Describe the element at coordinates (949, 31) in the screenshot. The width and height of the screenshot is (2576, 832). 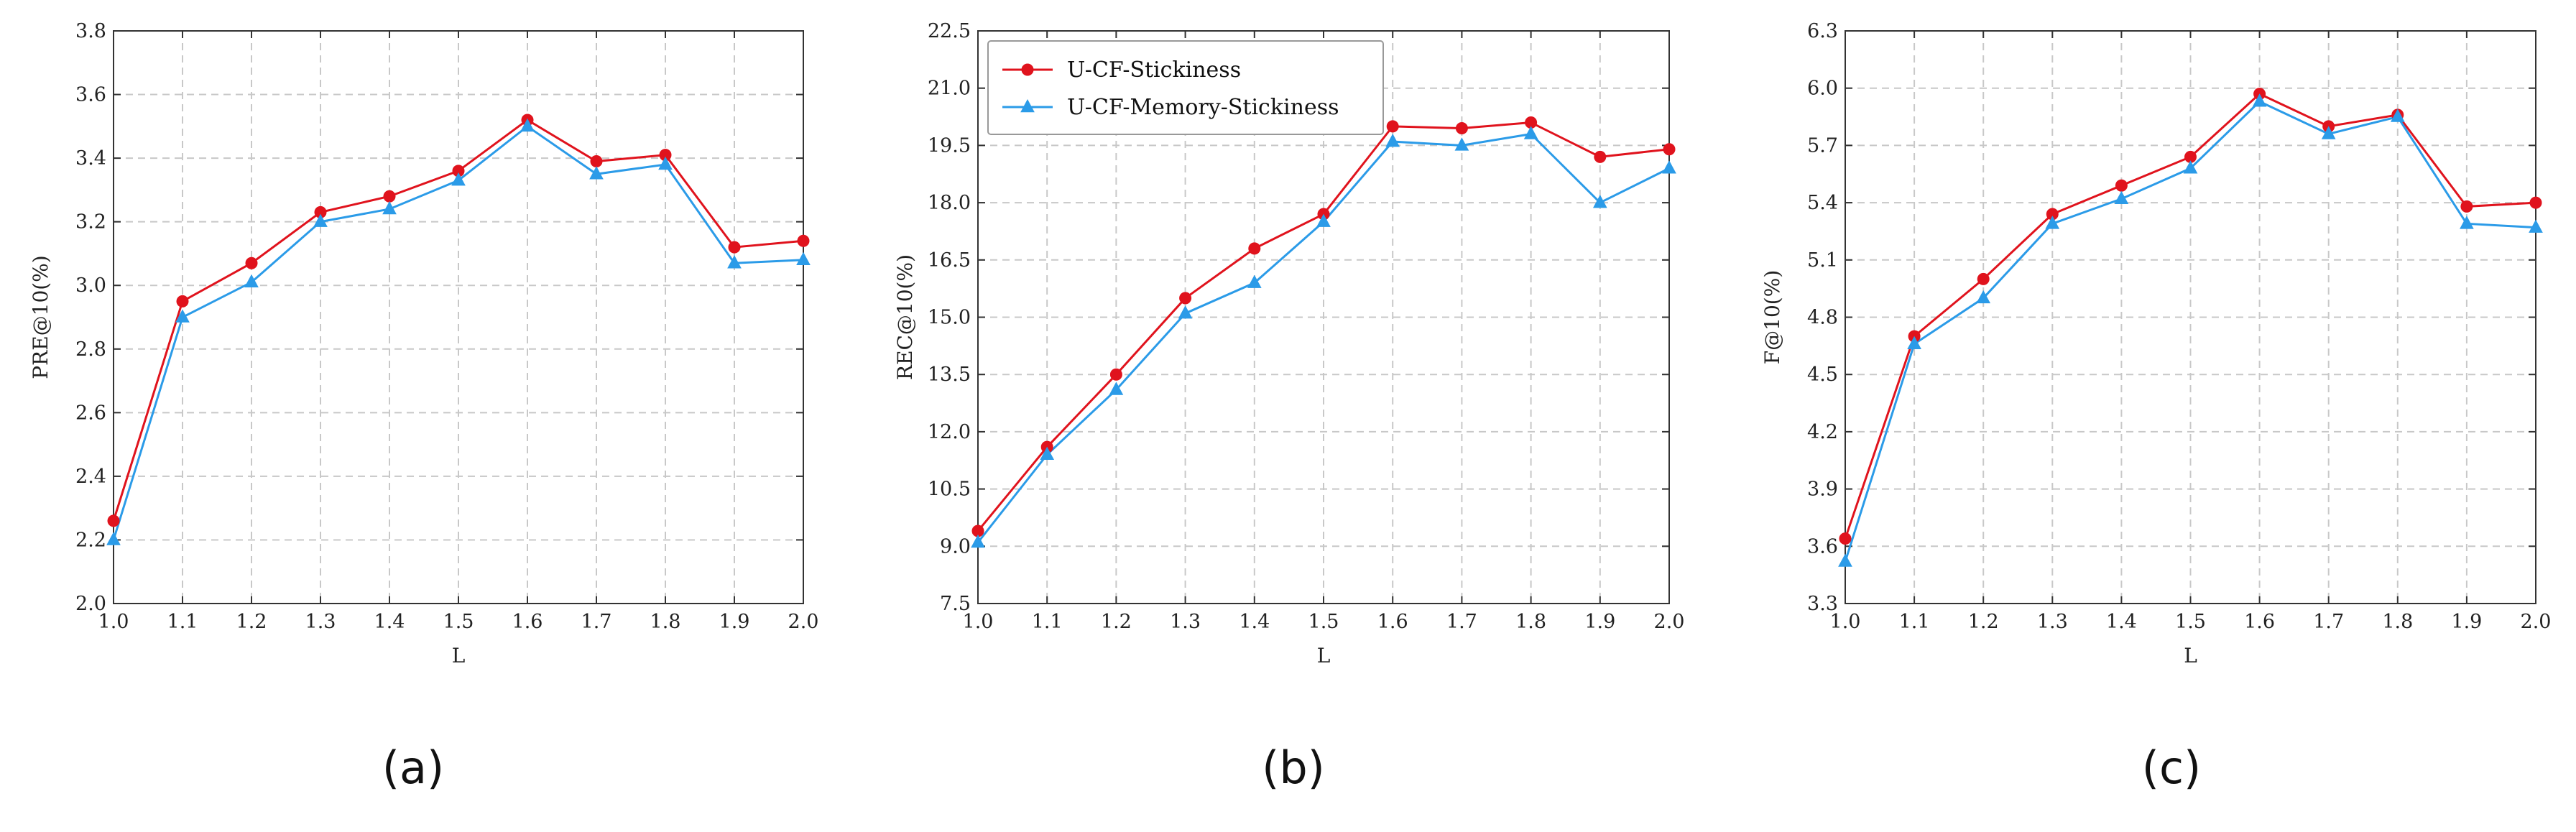
I see `y-tick-label: 22.5` at that location.